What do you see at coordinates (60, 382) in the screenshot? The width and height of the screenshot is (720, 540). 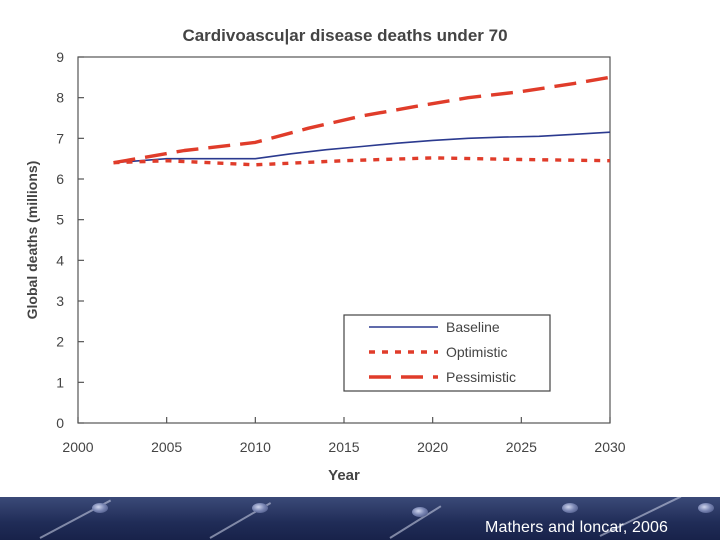 I see `y-tick-label: 1` at bounding box center [60, 382].